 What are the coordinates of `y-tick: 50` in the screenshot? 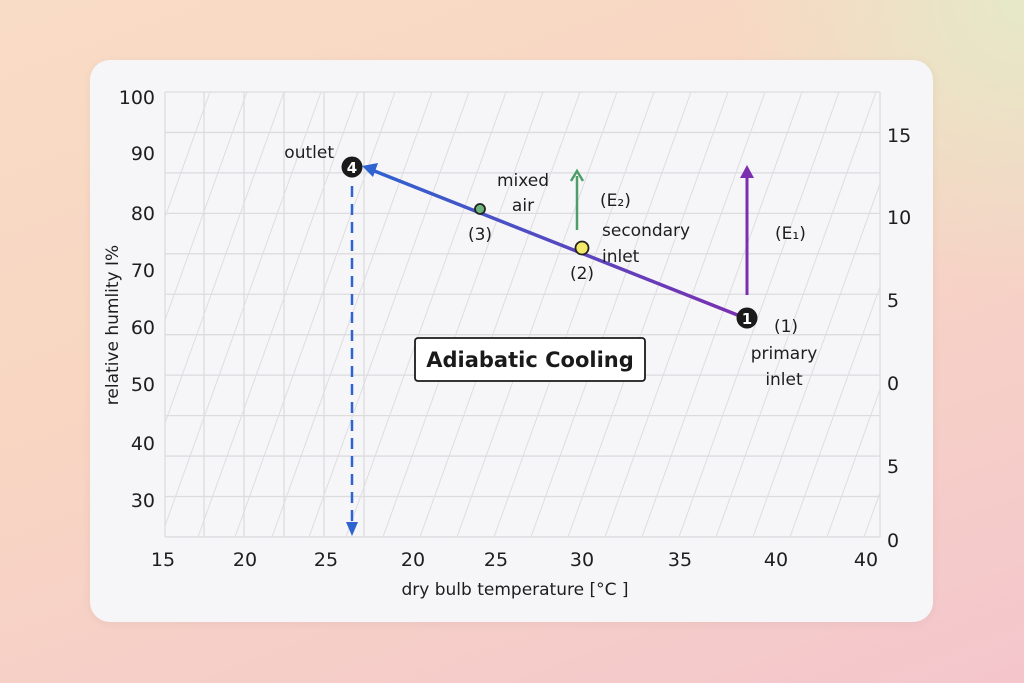 It's located at (143, 385).